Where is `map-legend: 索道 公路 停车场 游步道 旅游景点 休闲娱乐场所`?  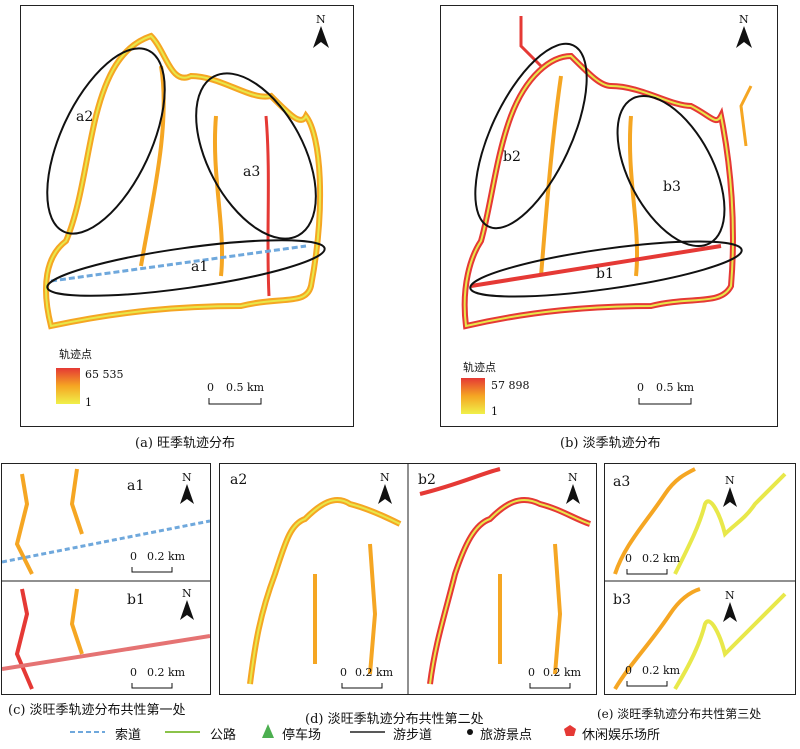 map-legend: 索道 公路 停车场 游步道 旅游景点 休闲娱乐场所 is located at coordinates (400, 732).